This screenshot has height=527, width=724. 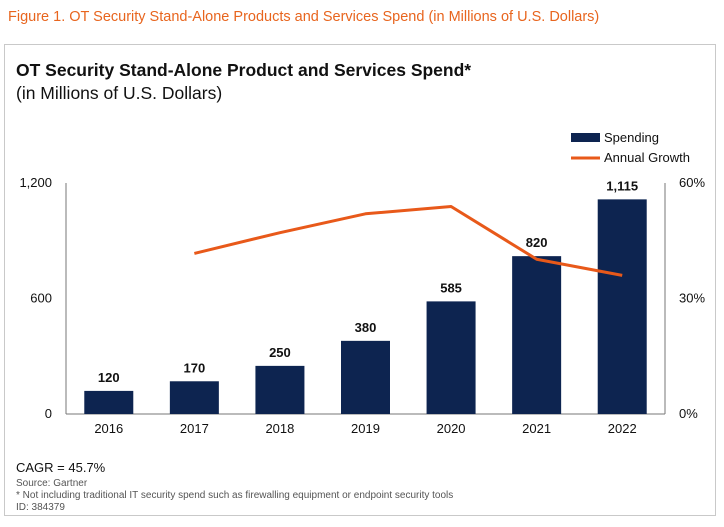 I want to click on growth-line-series, so click(x=408, y=240).